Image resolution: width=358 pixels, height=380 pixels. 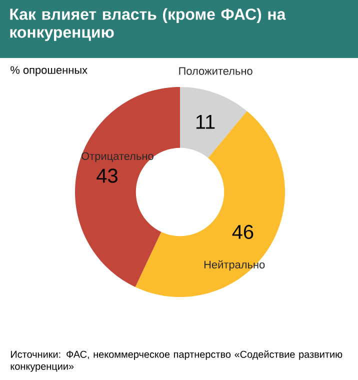 I want to click on data-label: 11, so click(x=205, y=122).